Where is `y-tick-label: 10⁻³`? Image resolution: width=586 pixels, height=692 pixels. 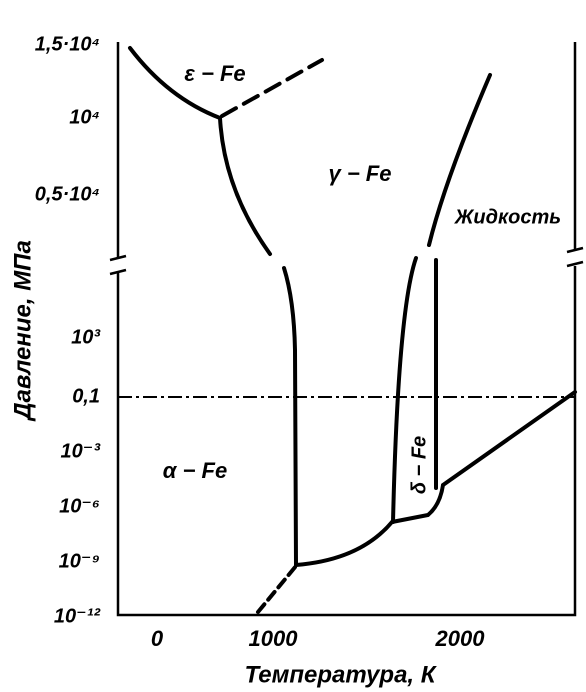
y-tick-label: 10⁻³ is located at coordinates (81, 451).